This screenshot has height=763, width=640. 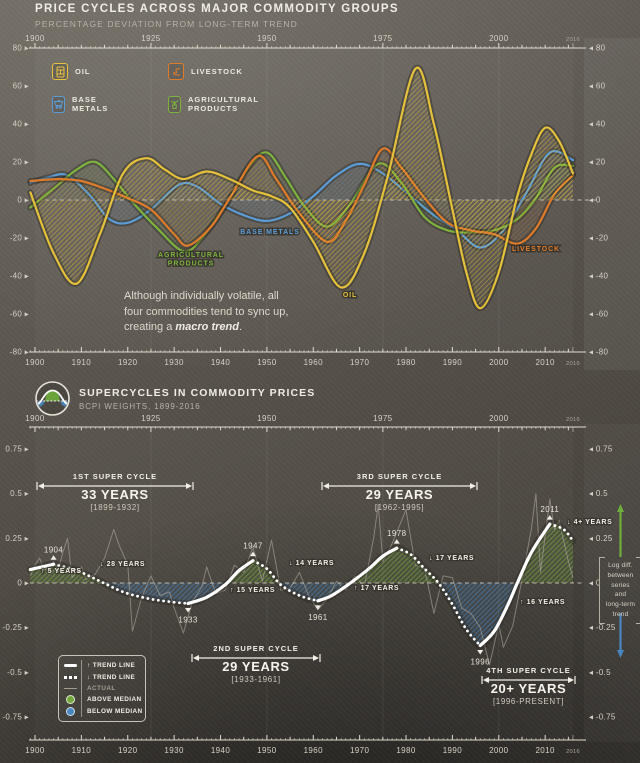 What do you see at coordinates (599, 238) in the screenshot?
I see `svg-text: ◂ -20` at bounding box center [599, 238].